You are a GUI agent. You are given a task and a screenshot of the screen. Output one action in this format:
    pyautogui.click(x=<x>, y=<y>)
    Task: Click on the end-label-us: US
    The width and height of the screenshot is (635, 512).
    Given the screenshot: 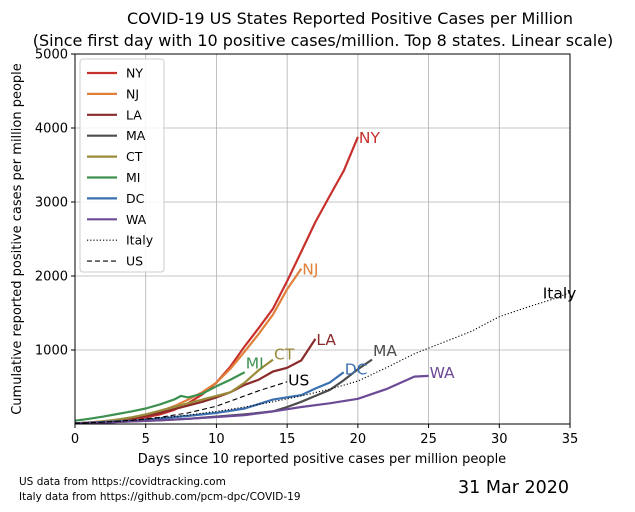 What is the action you would take?
    pyautogui.click(x=298, y=381)
    